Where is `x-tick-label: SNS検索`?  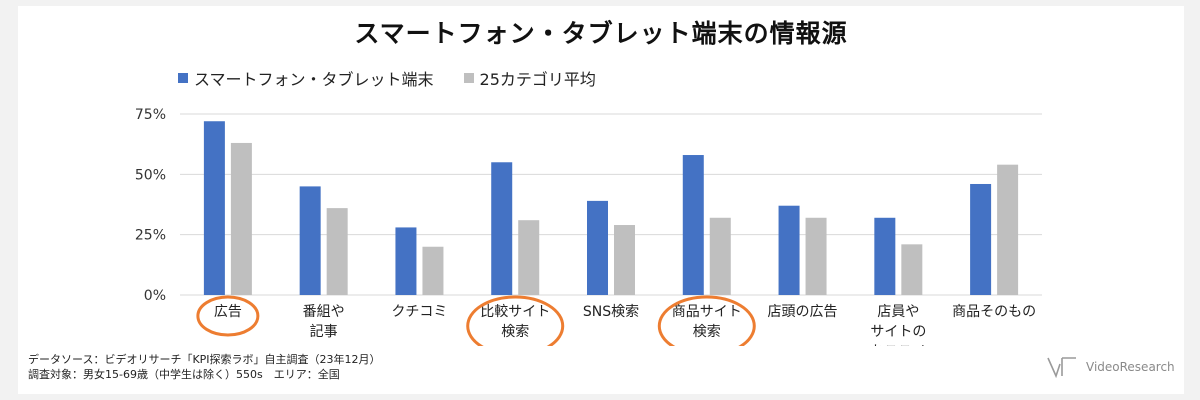 x-tick-label: SNS検索 is located at coordinates (611, 311).